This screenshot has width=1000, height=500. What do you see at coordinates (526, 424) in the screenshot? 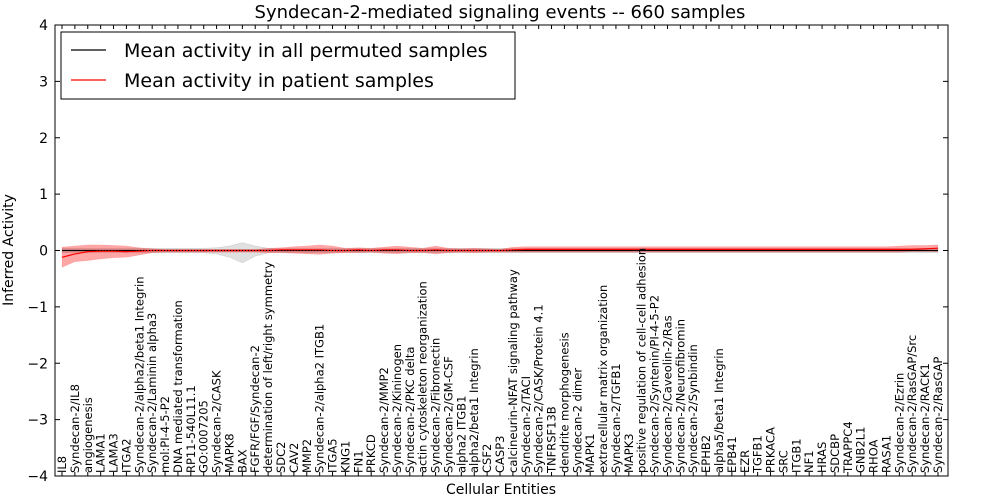
I see `category-label: Syndecan-2/TACI` at bounding box center [526, 424].